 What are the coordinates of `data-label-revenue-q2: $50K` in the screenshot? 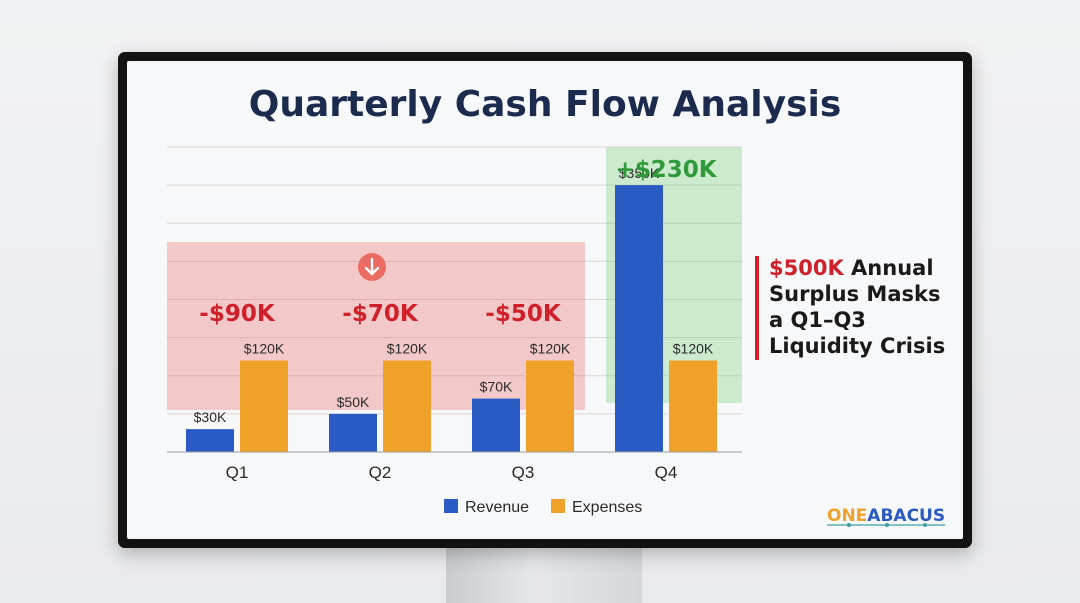 It's located at (353, 402).